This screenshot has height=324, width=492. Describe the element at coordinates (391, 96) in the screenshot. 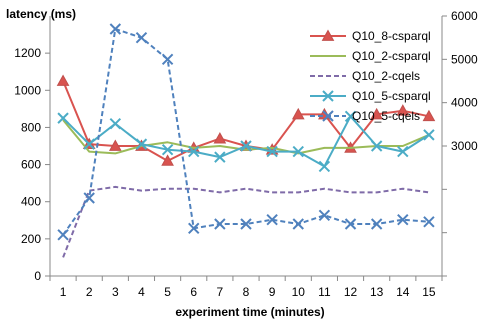

I see `legend-label: Q10_5-csparql` at that location.